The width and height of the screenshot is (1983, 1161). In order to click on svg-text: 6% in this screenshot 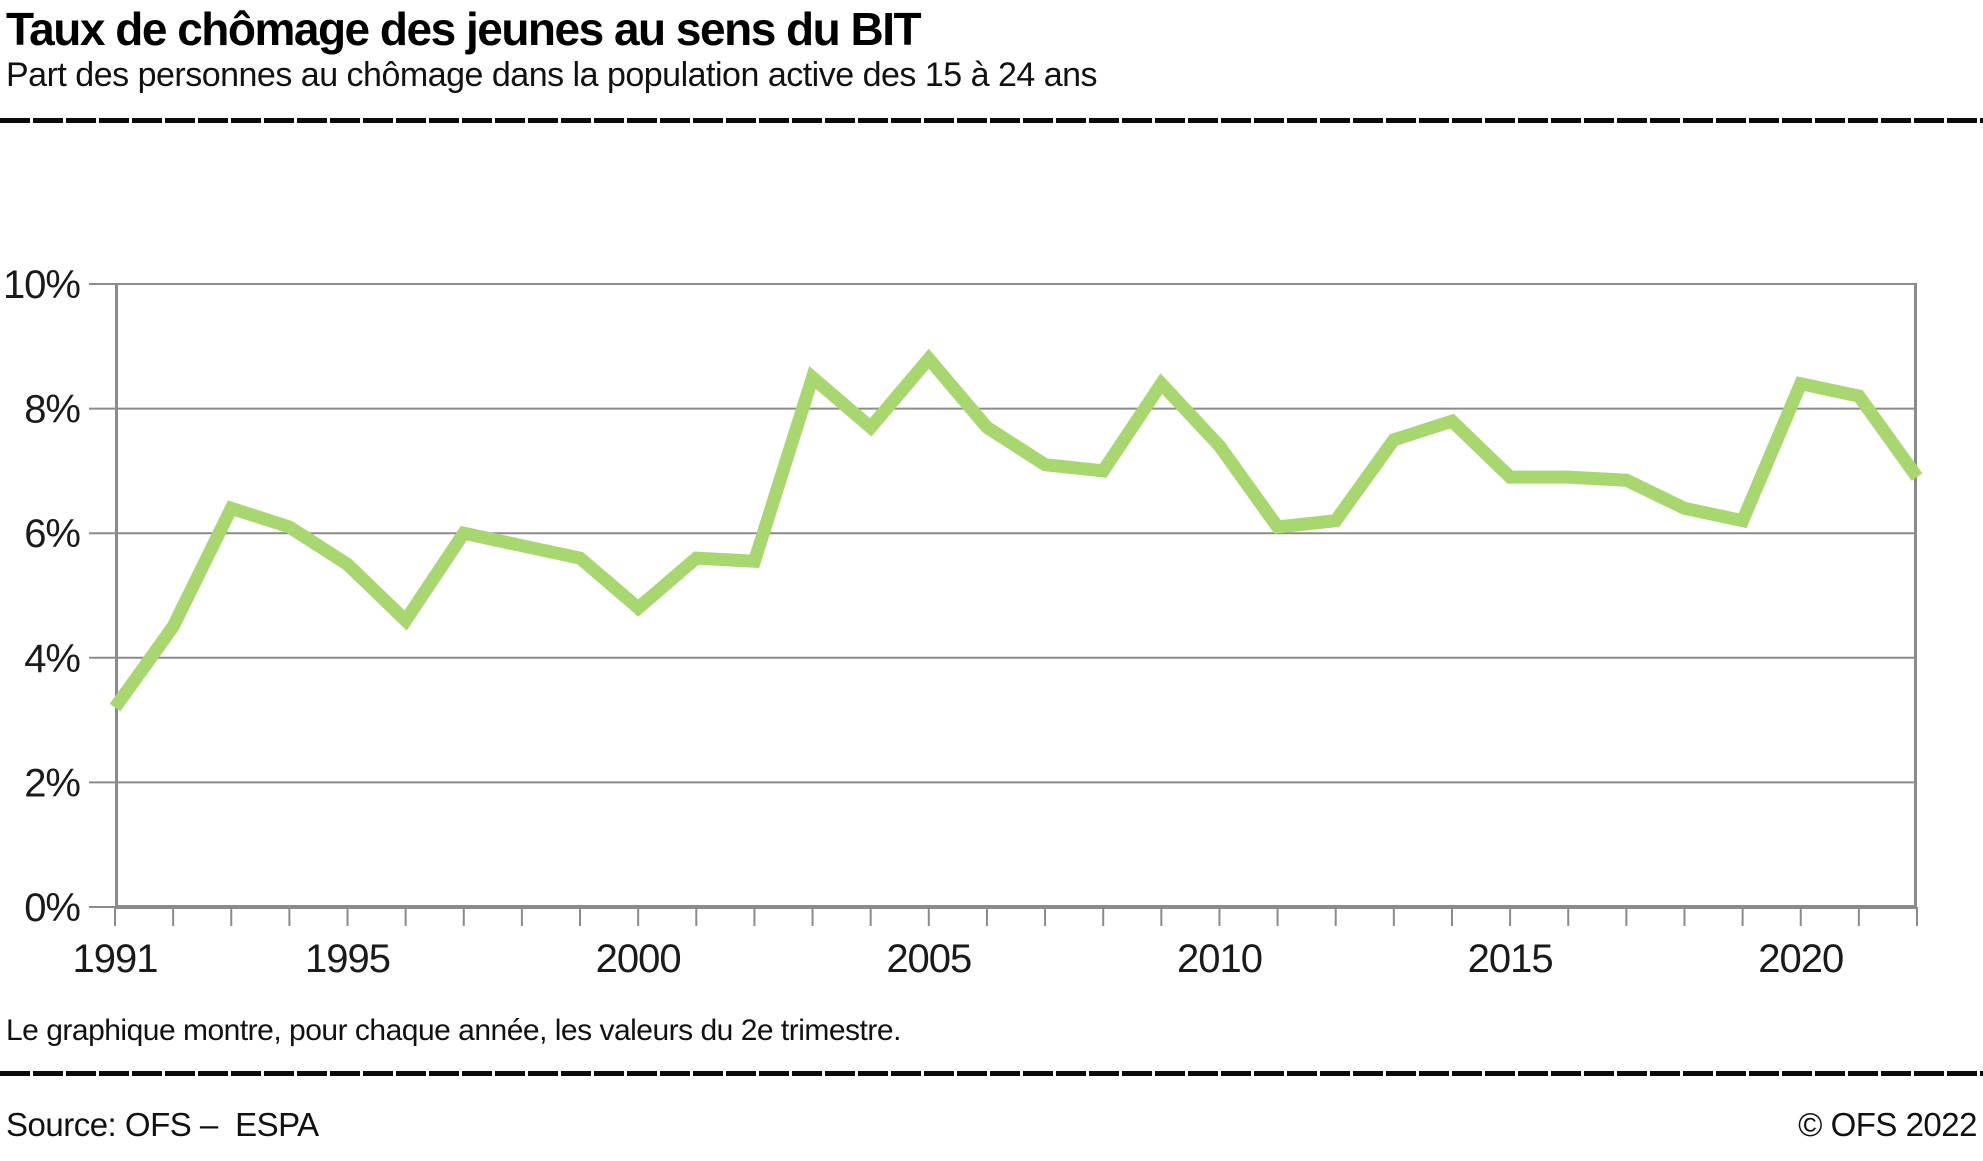, I will do `click(52, 534)`.